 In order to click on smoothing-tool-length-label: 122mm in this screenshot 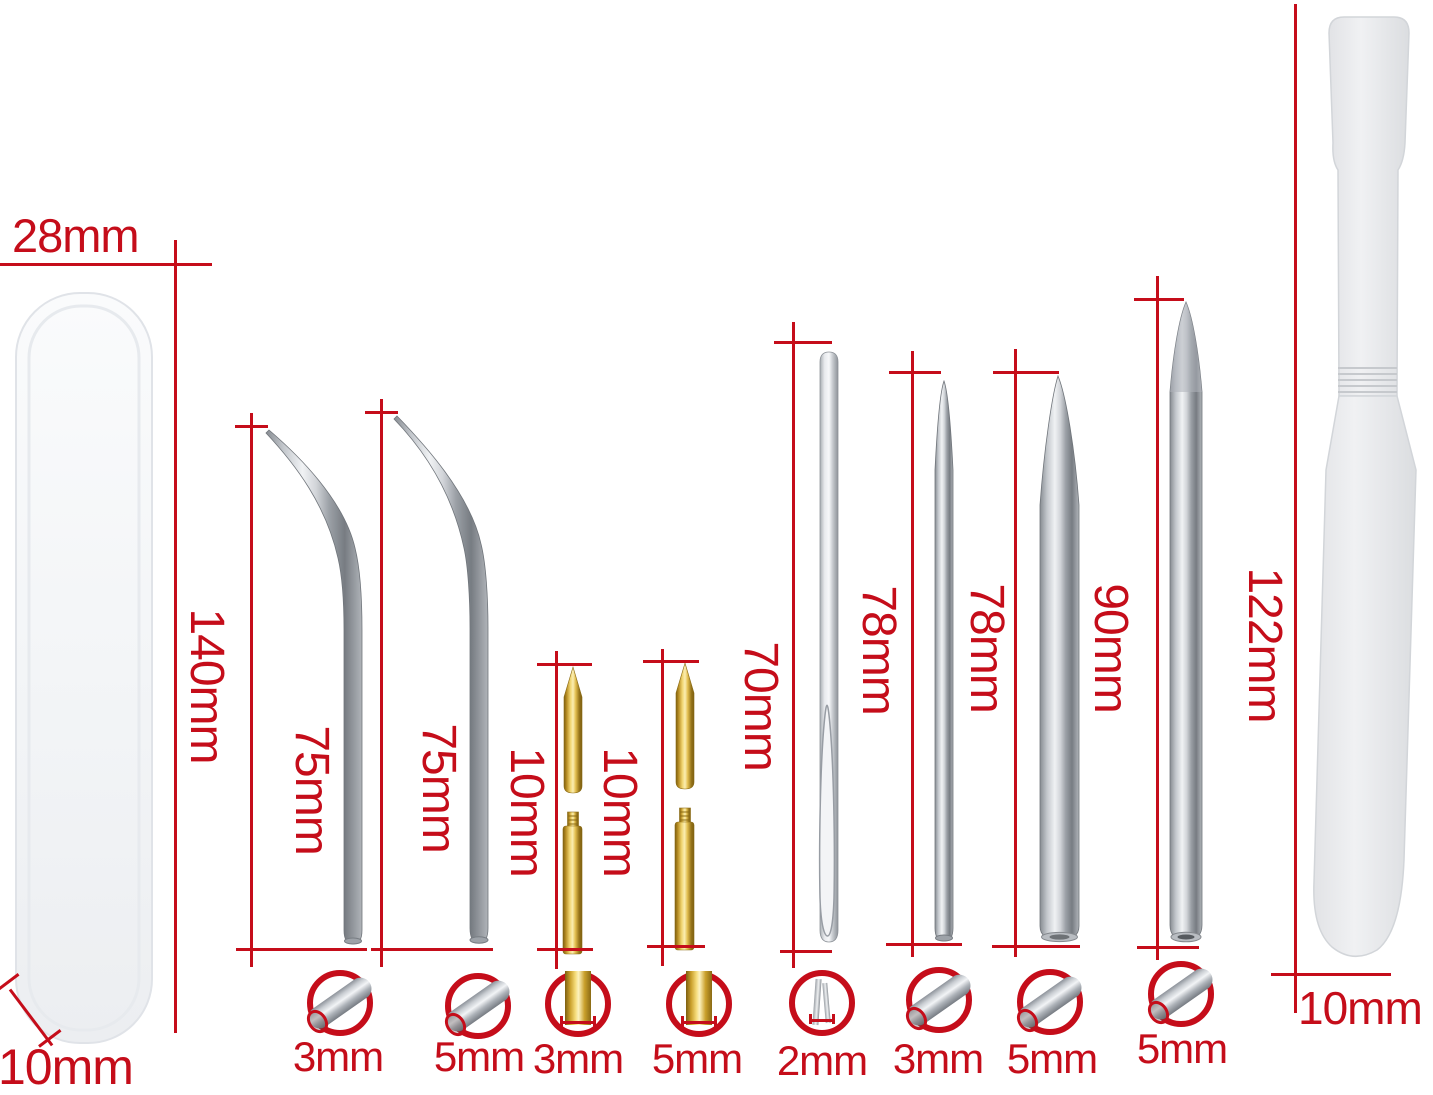, I will do `click(1264, 645)`.